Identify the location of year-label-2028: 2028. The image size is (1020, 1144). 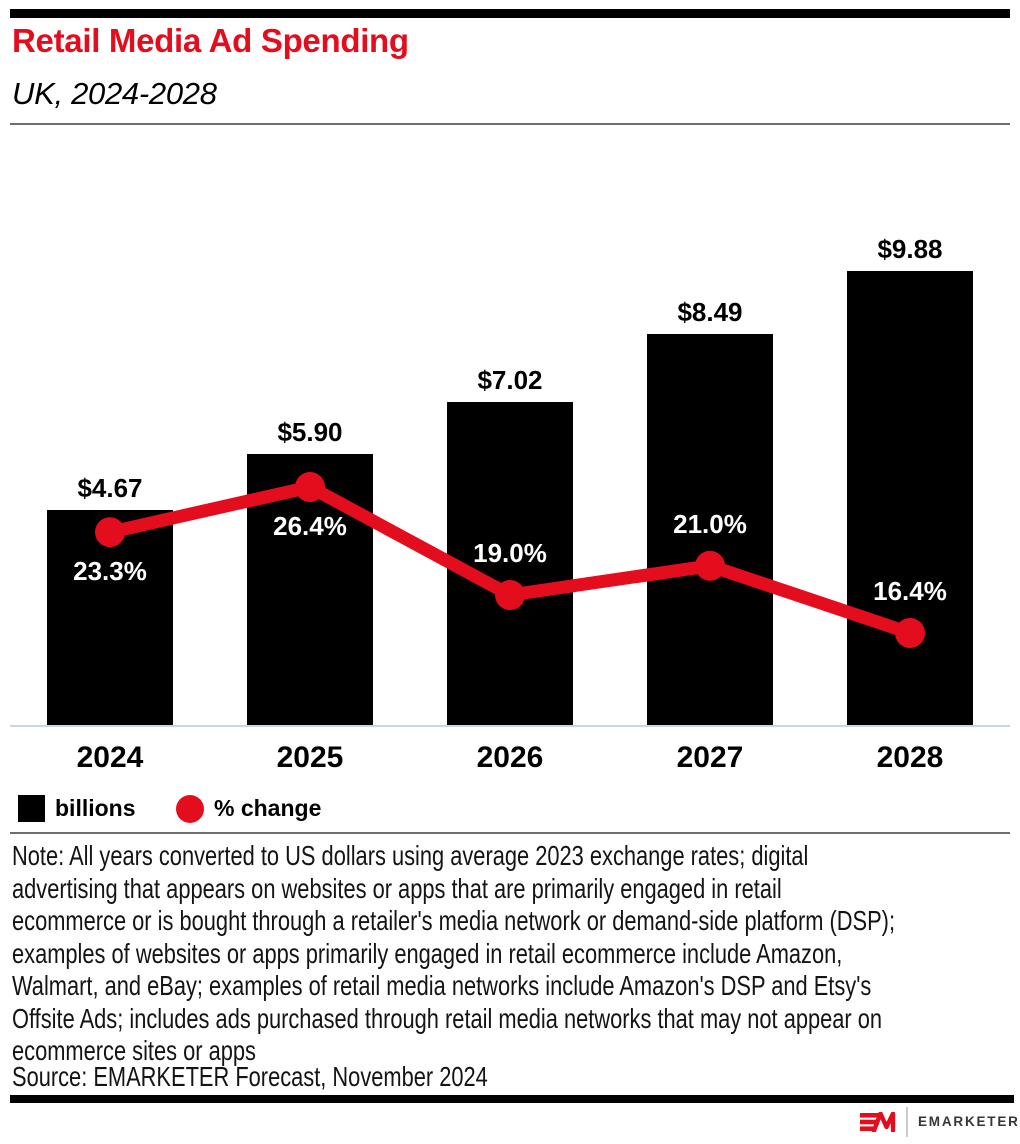
(910, 757).